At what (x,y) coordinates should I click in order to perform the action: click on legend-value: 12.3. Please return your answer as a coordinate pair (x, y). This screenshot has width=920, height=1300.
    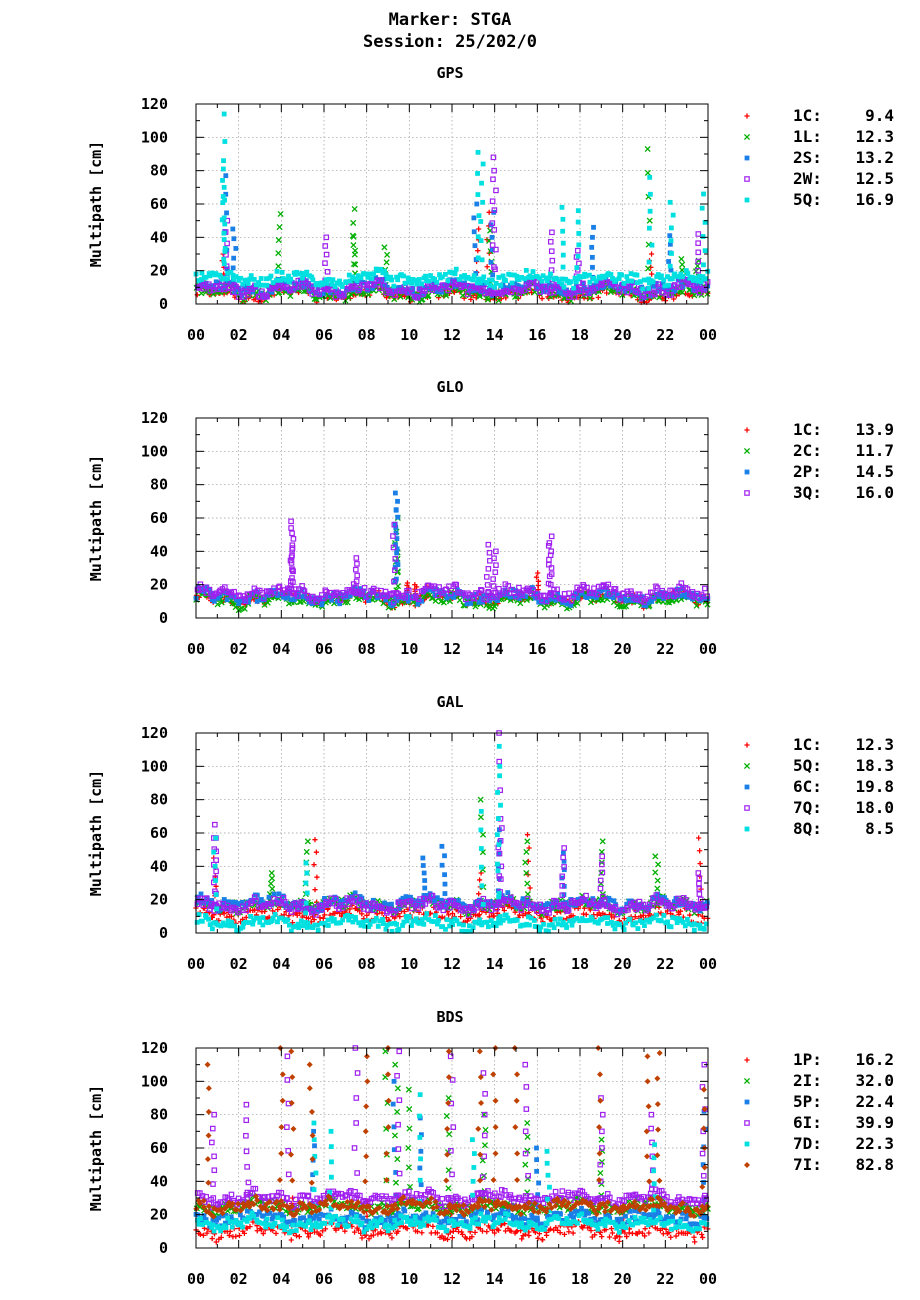
    Looking at the image, I should click on (874, 744).